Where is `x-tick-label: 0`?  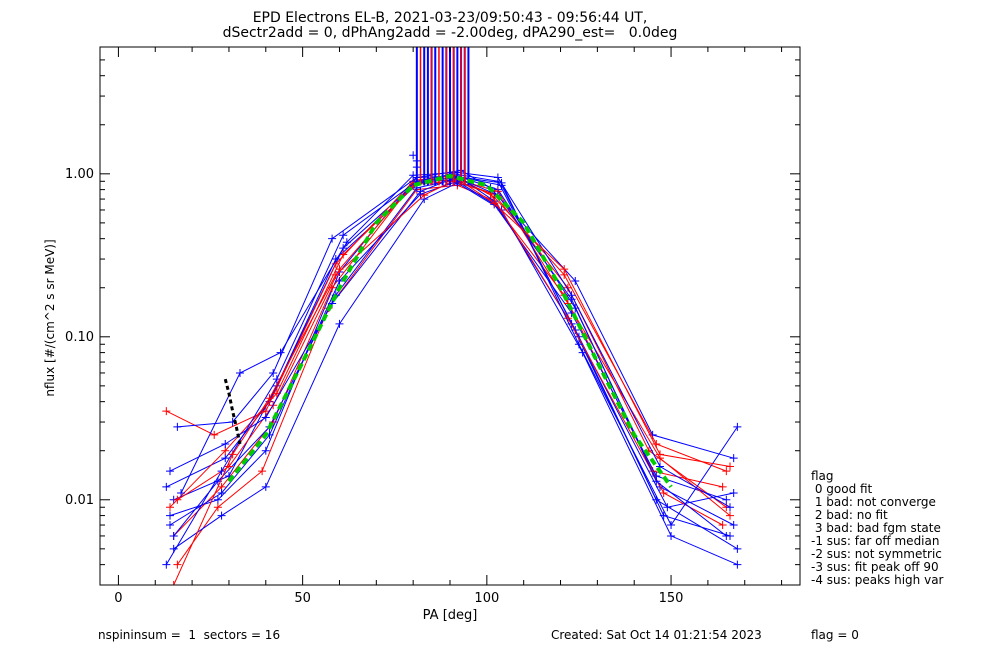 x-tick-label: 0 is located at coordinates (118, 598).